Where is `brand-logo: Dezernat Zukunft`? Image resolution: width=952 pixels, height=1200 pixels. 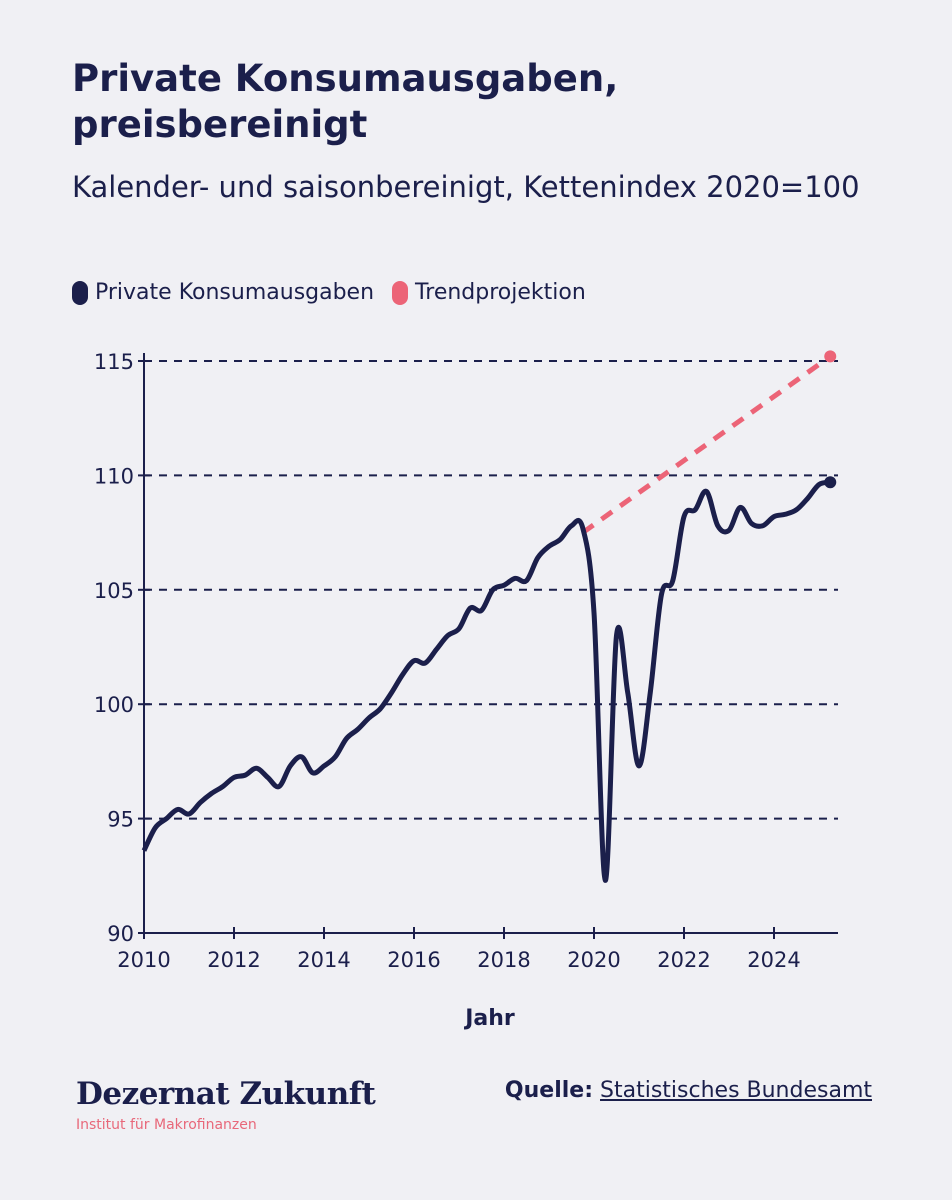
brand-logo: Dezernat Zukunft is located at coordinates (226, 1094).